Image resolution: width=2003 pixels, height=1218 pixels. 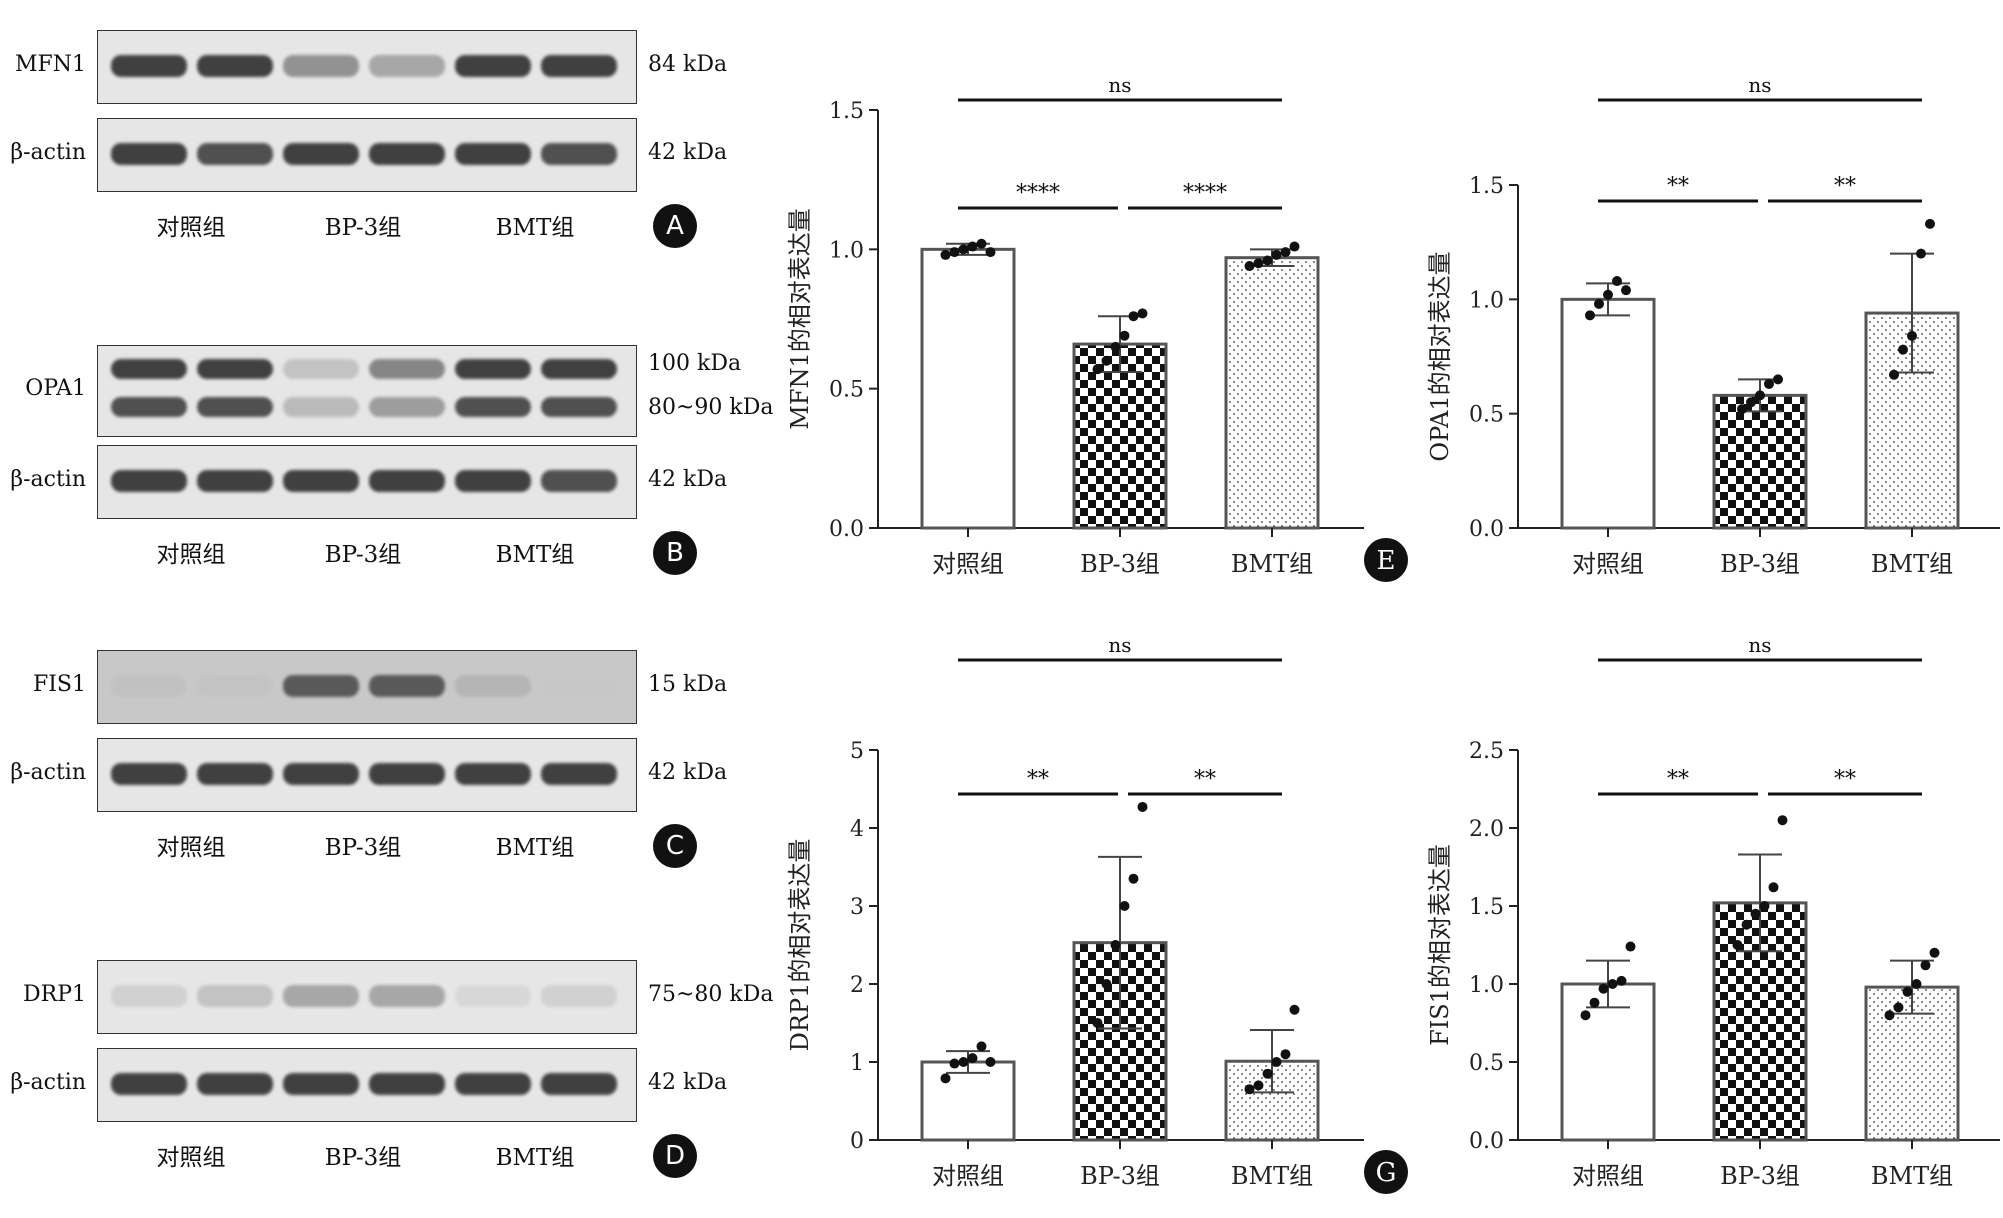 I want to click on y-axis-title: MFN1的相对表达量, so click(x=800, y=319).